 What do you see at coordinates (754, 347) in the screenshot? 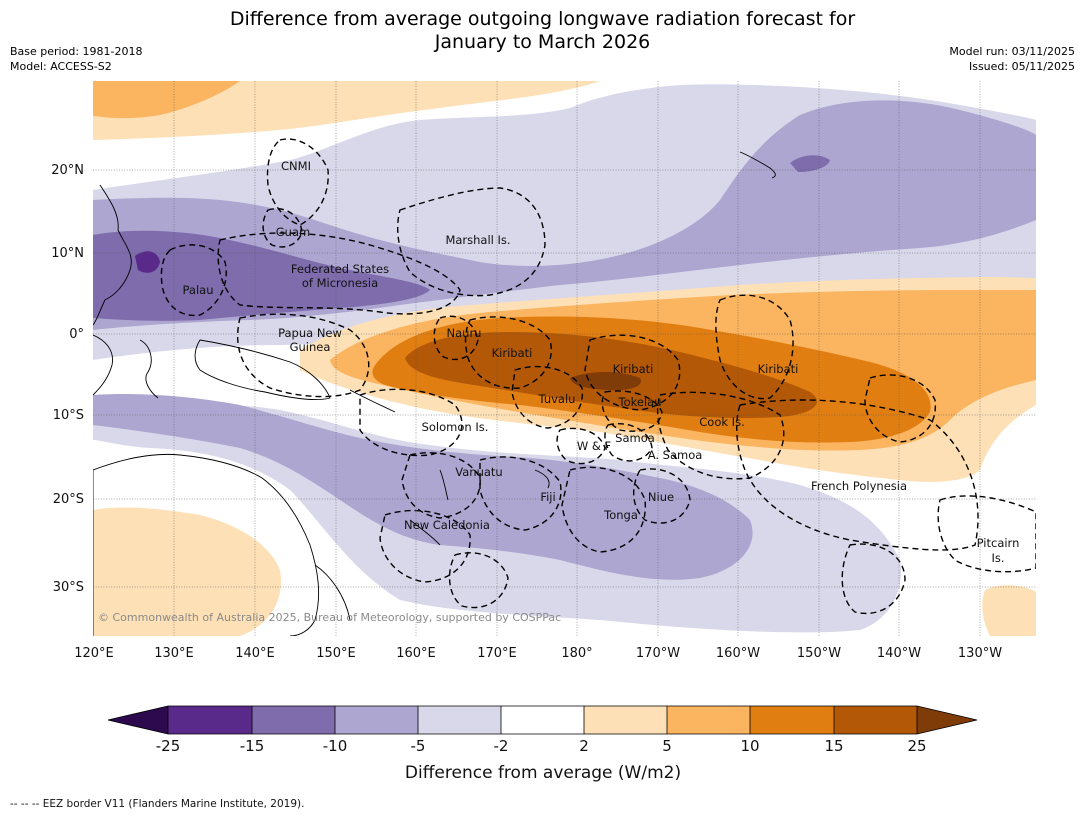
I see `eez-kiribati-line` at bounding box center [754, 347].